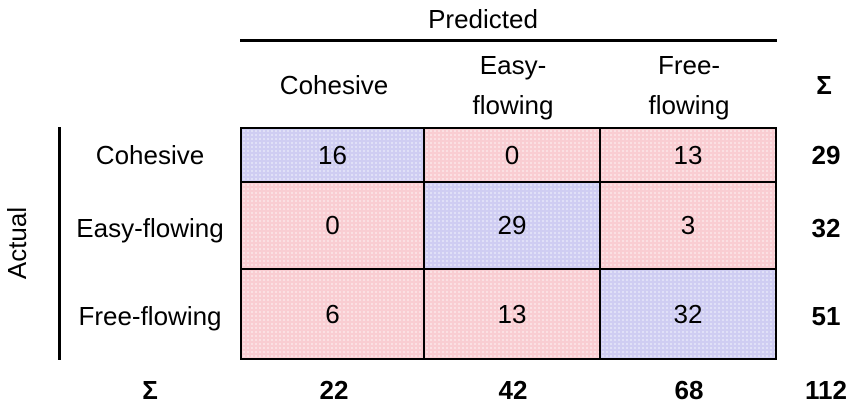  I want to click on matrix-cell-r3c2: 13, so click(512, 314).